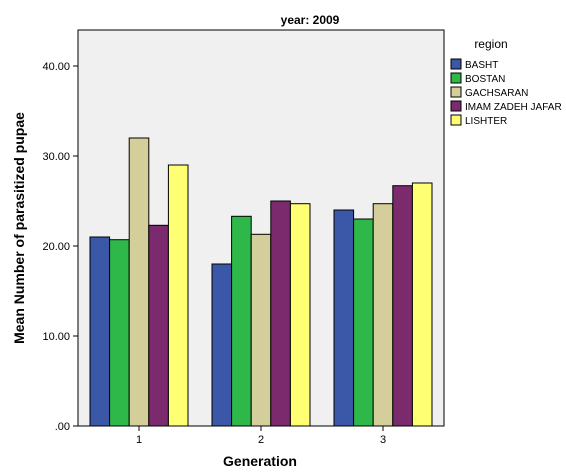 The height and width of the screenshot is (472, 566). What do you see at coordinates (310, 20) in the screenshot?
I see `chart-title: year: 2009` at bounding box center [310, 20].